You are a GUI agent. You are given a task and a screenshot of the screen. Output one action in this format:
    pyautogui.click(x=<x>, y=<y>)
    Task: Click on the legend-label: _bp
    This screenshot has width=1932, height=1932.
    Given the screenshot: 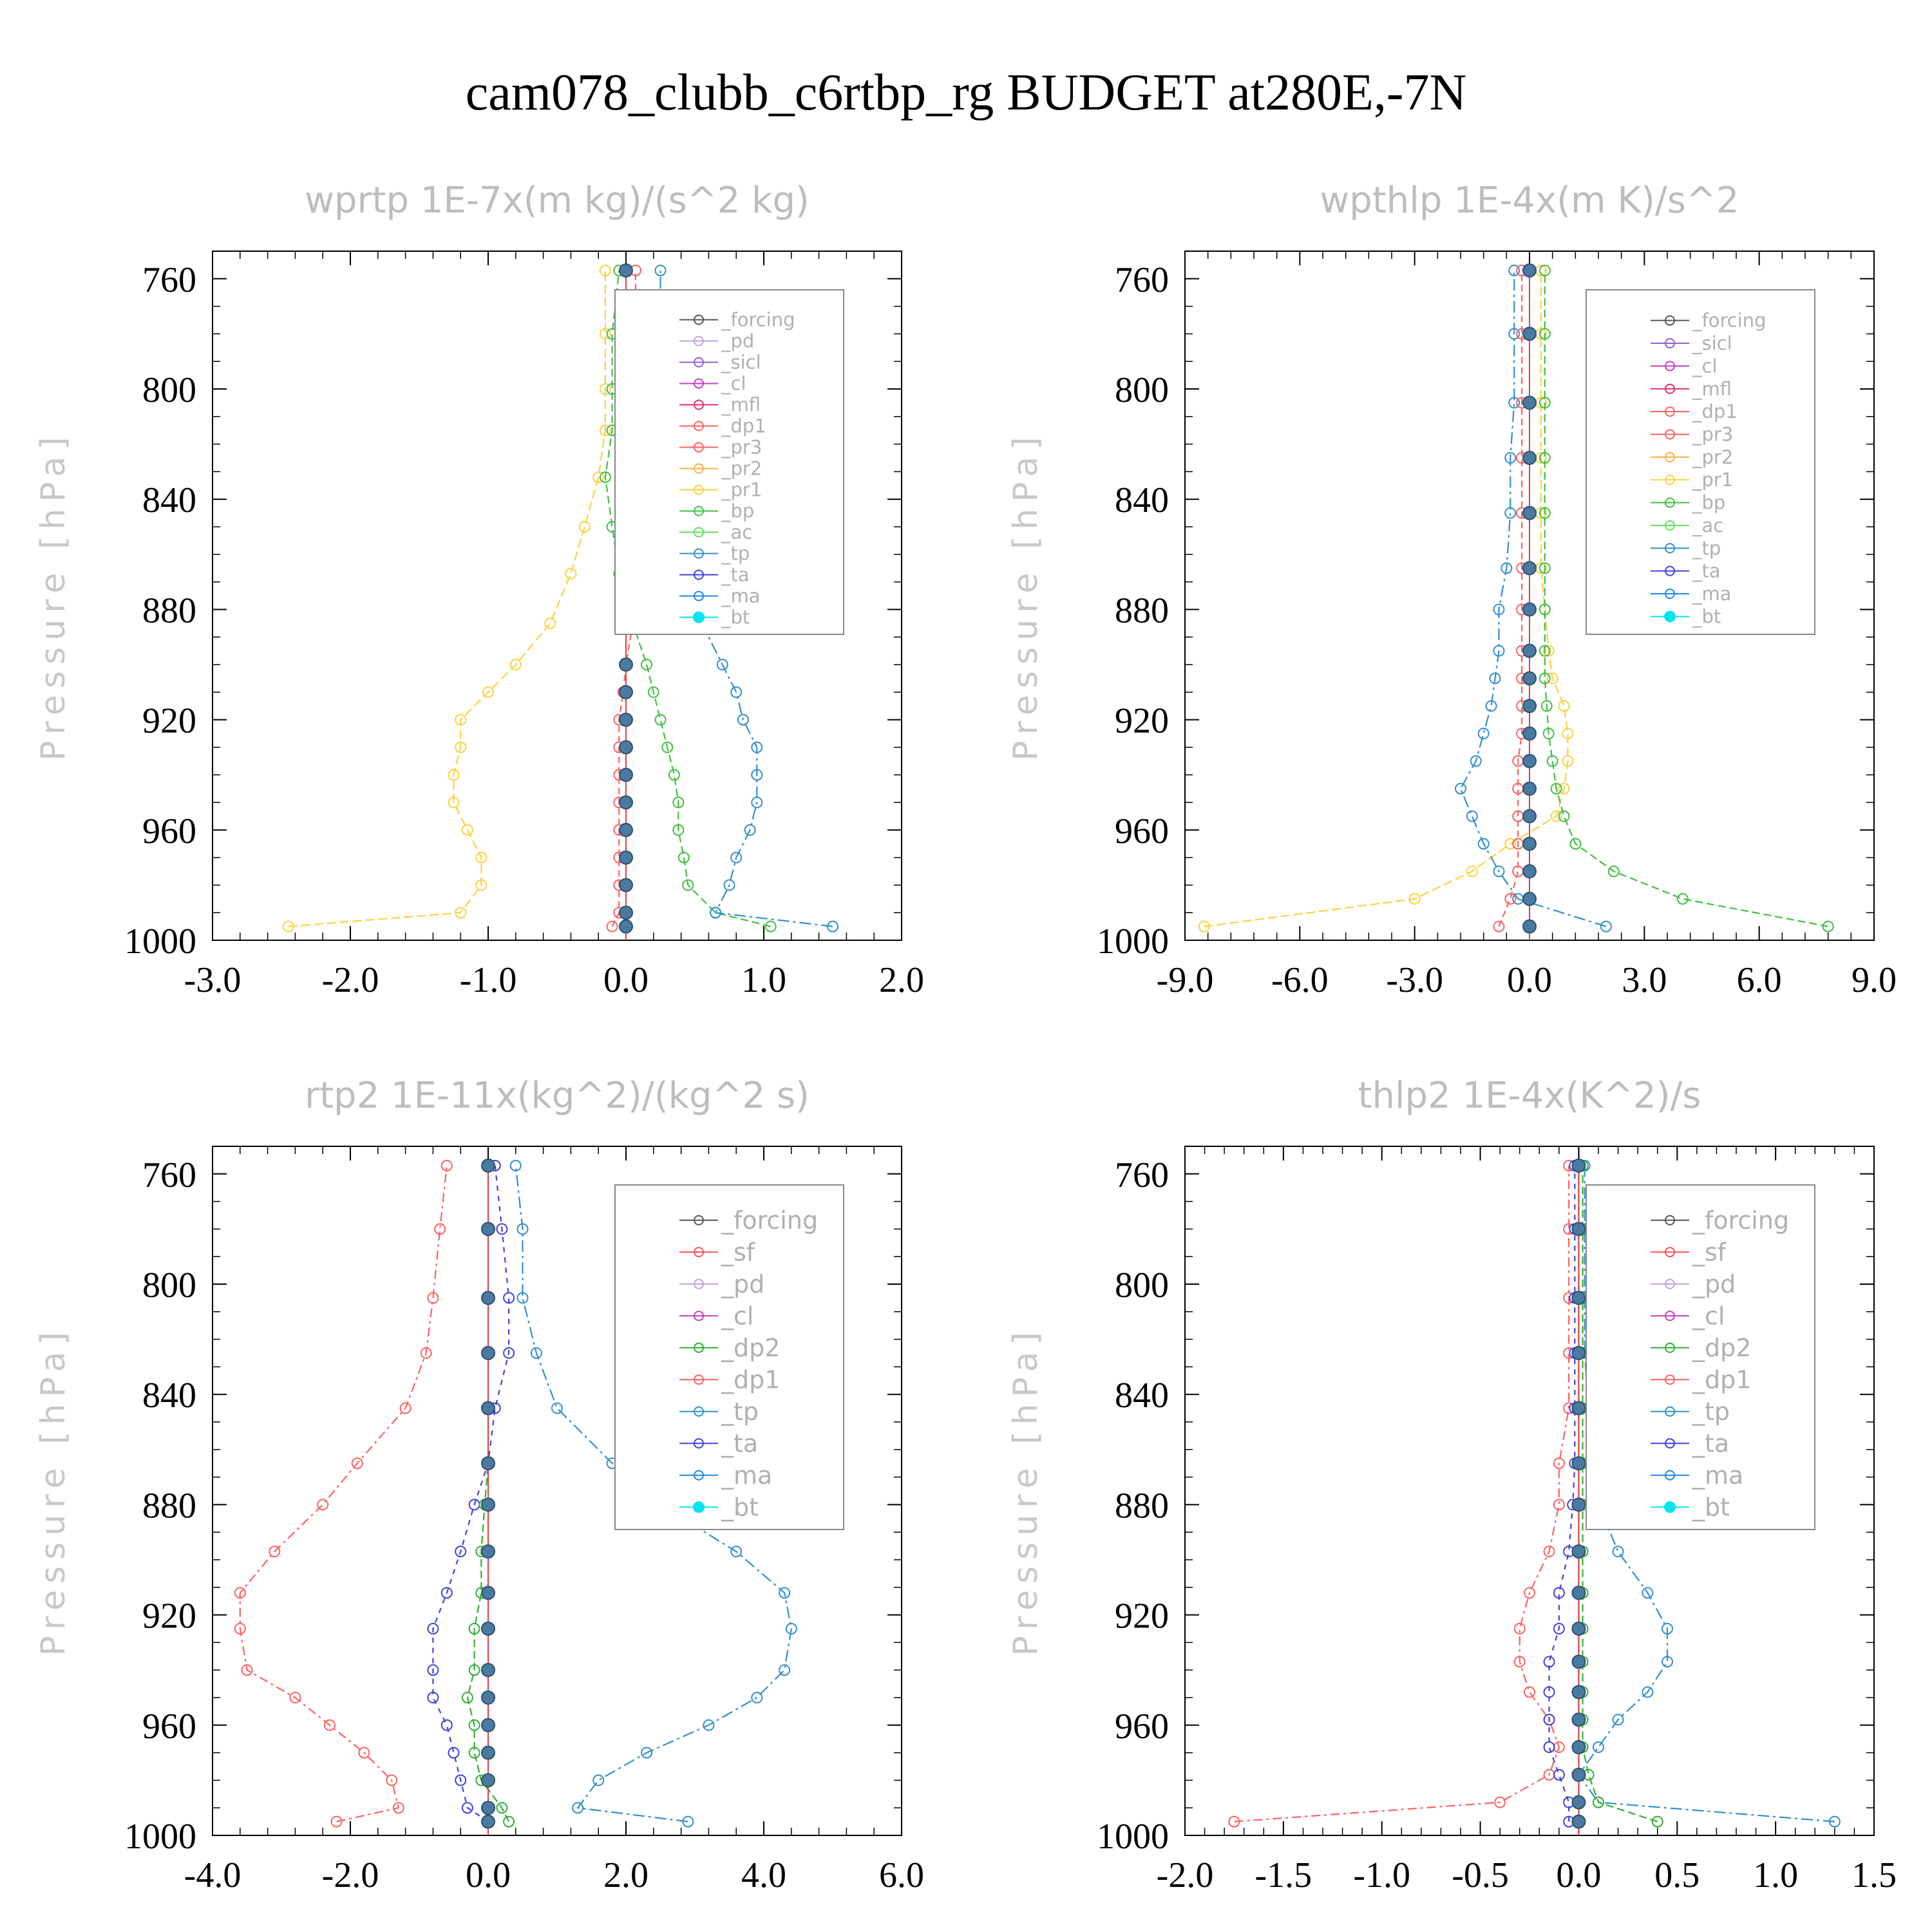 What is the action you would take?
    pyautogui.click(x=738, y=511)
    